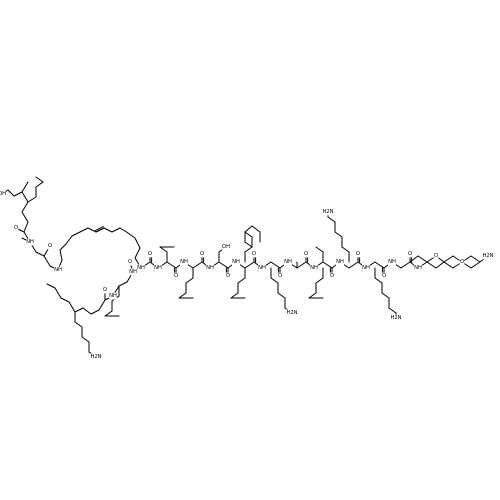 This screenshot has height=500, width=500. What do you see at coordinates (436, 256) in the screenshot?
I see `ether-oxygen-label-32: O` at bounding box center [436, 256].